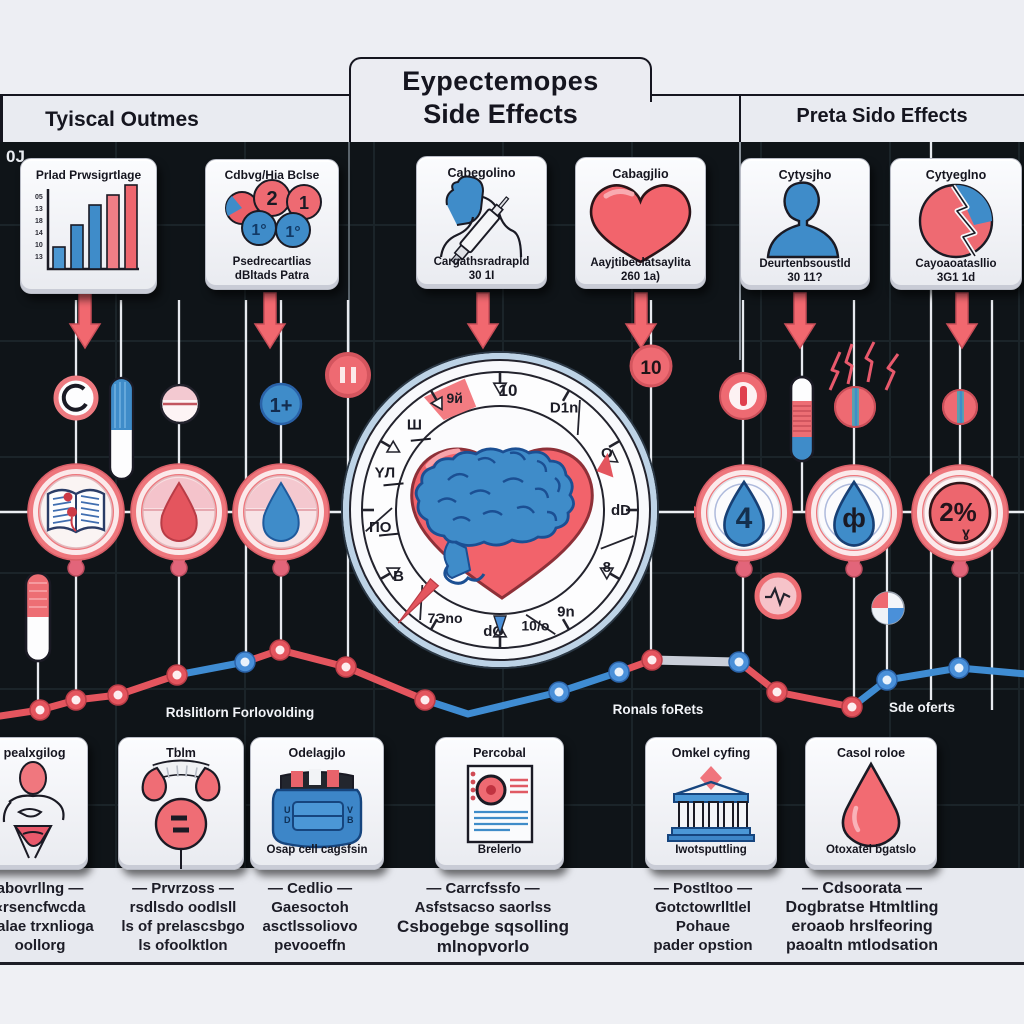 The width and height of the screenshot is (1024, 1024). Describe the element at coordinates (304, 203) in the screenshot. I see `svg-text: 1` at that location.